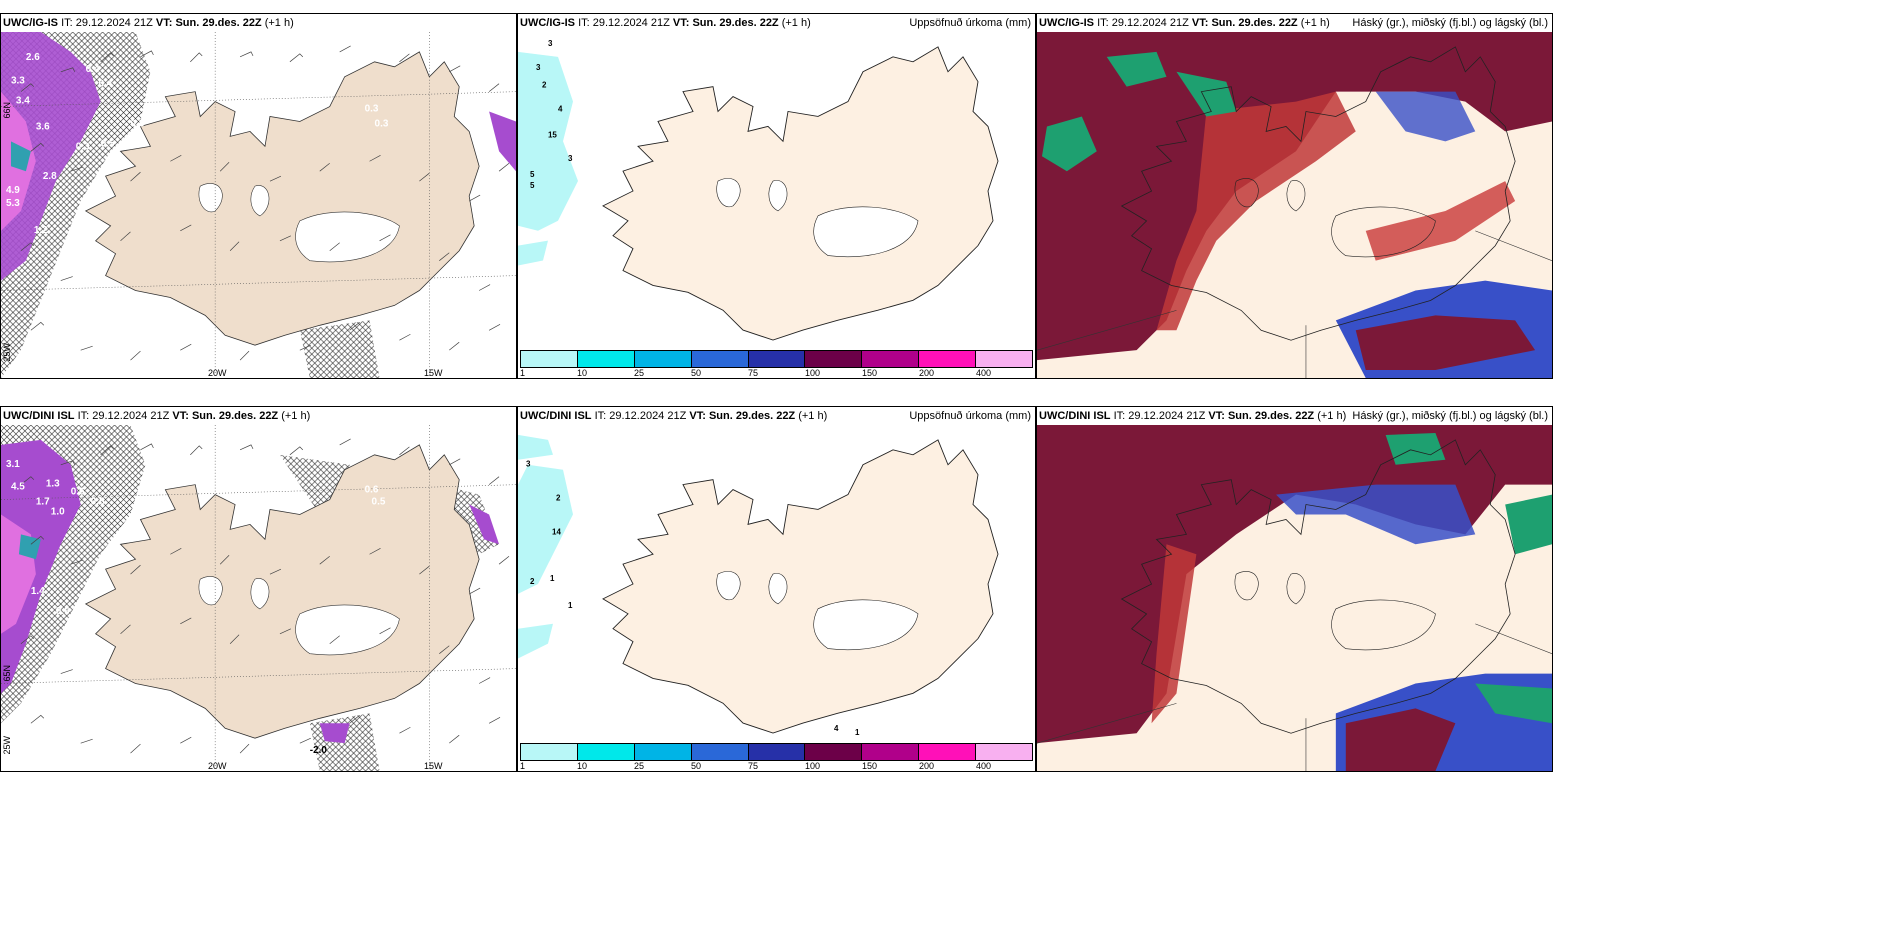 Image resolution: width=1900 pixels, height=950 pixels. I want to click on wind-value: 0.3, so click(83, 146).